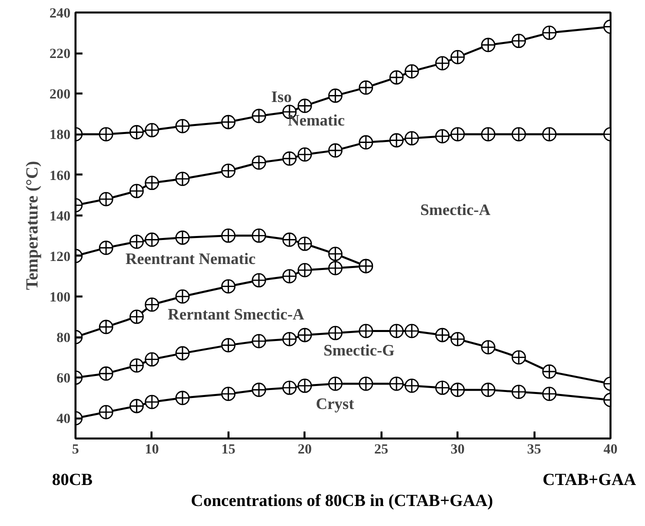  Describe the element at coordinates (342, 501) in the screenshot. I see `x-axis-title: Concentrations of 80CB in (CTAB+GAA)` at that location.